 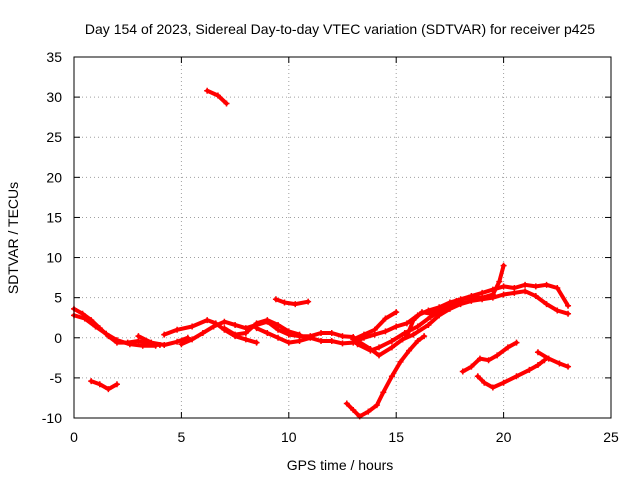 What do you see at coordinates (52, 418) in the screenshot?
I see `y-tick-label: -10` at bounding box center [52, 418].